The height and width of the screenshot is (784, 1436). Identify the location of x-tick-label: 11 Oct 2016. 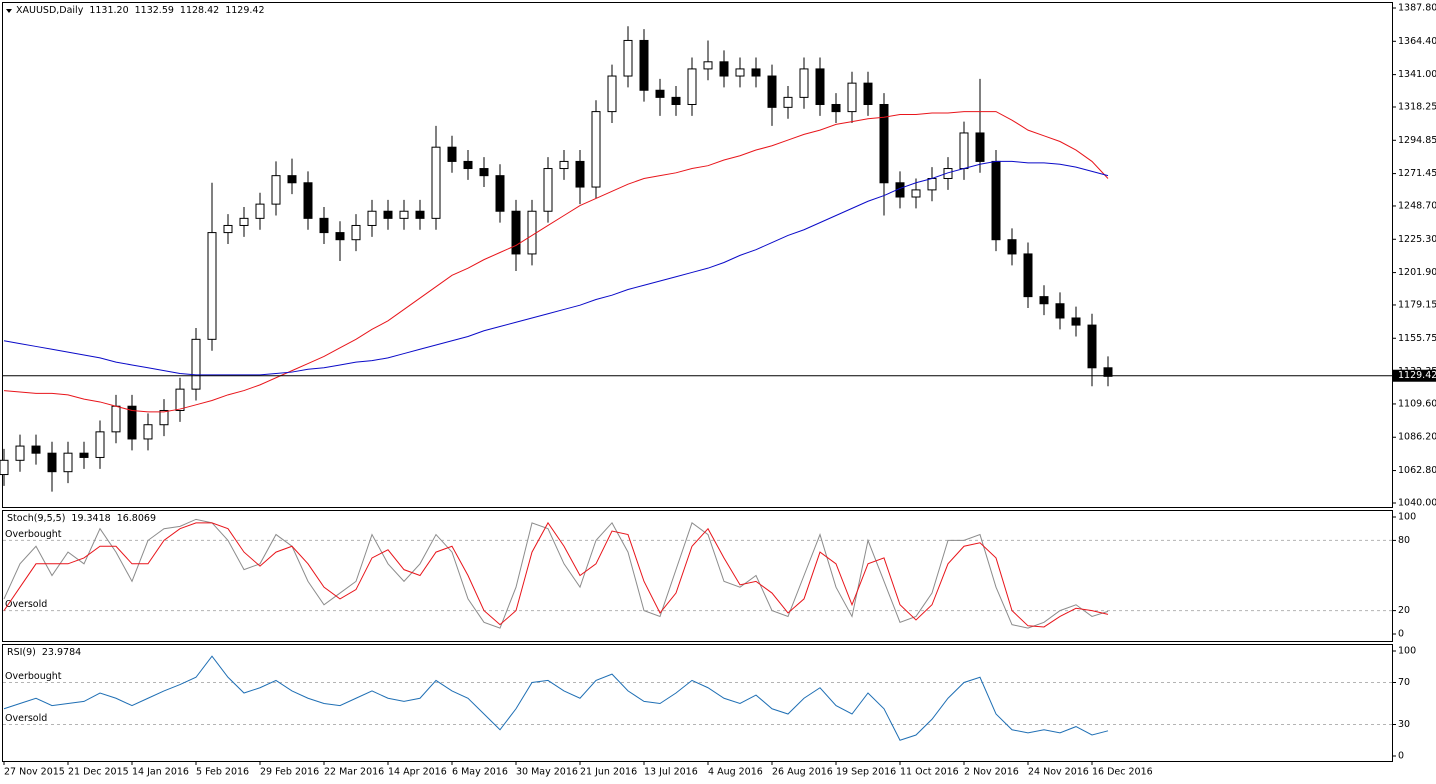
(929, 772).